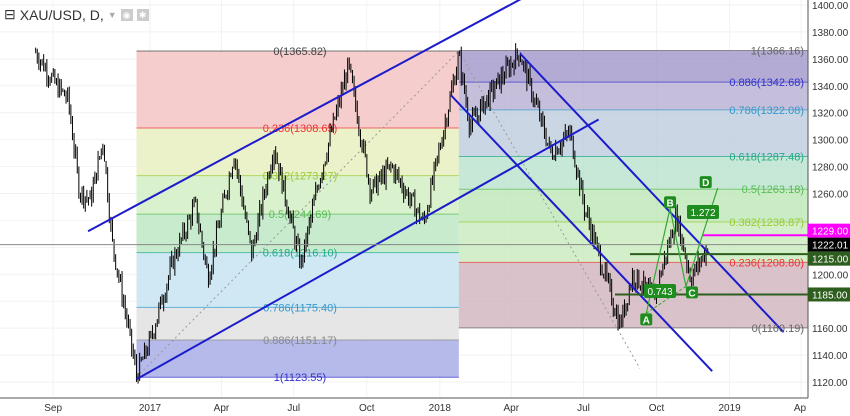 The height and width of the screenshot is (416, 850). I want to click on fib-level-label: 0.5(1244.69), so click(300, 215).